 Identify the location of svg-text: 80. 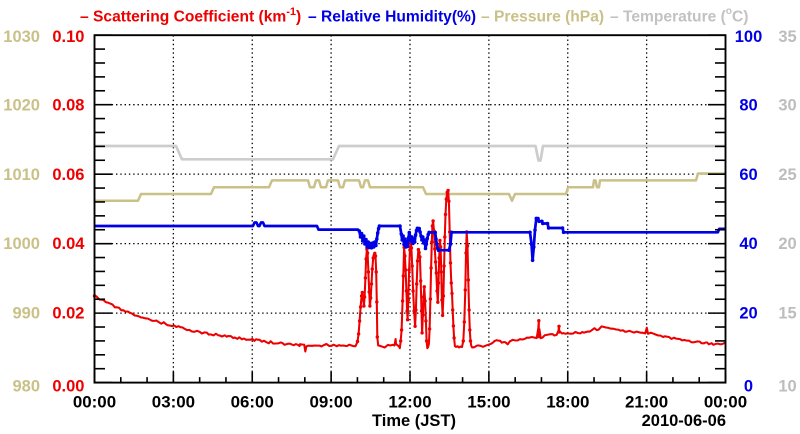
(748, 105).